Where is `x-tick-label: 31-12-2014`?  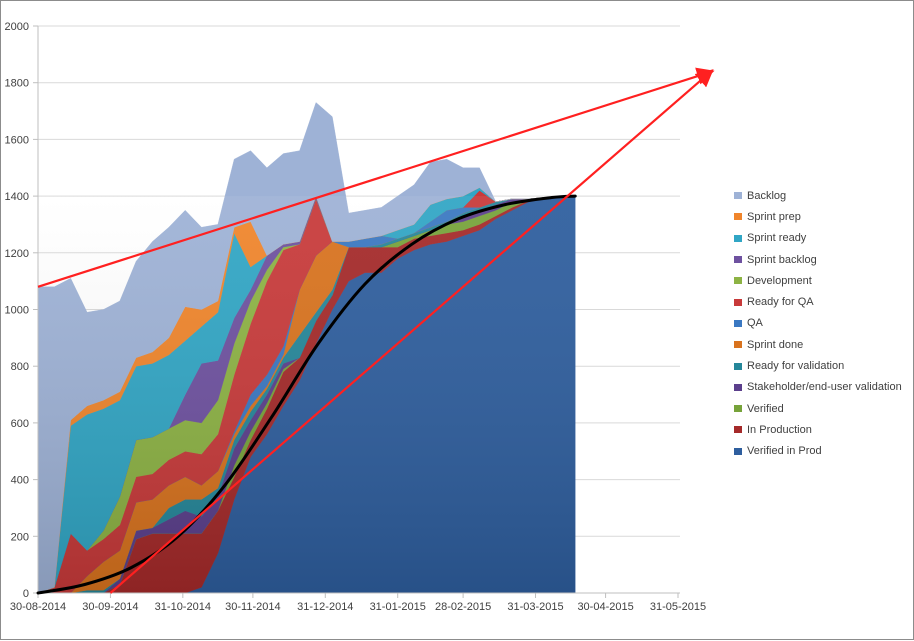 x-tick-label: 31-12-2014 is located at coordinates (325, 607).